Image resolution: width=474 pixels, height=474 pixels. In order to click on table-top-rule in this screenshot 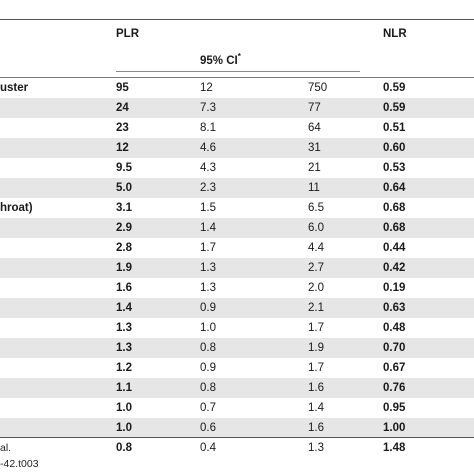, I will do `click(237, 19)`.